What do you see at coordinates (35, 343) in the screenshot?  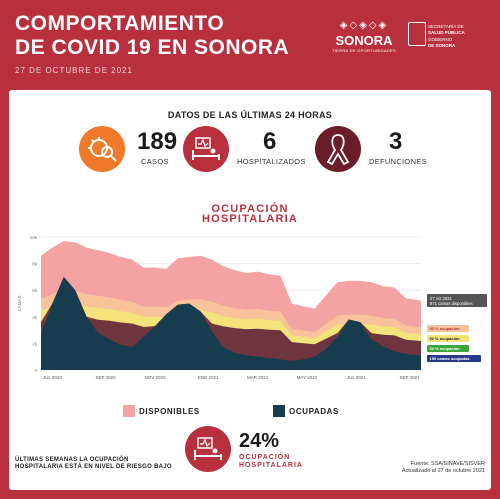 I see `y-tick-label: 2k` at bounding box center [35, 343].